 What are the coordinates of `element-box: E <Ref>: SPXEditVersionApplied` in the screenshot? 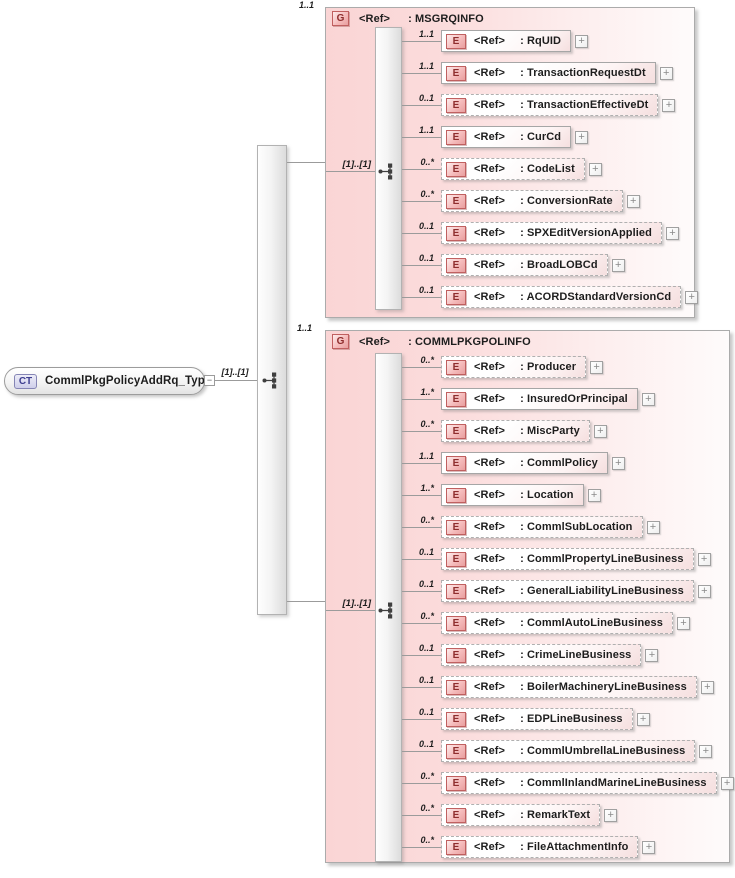 It's located at (551, 233).